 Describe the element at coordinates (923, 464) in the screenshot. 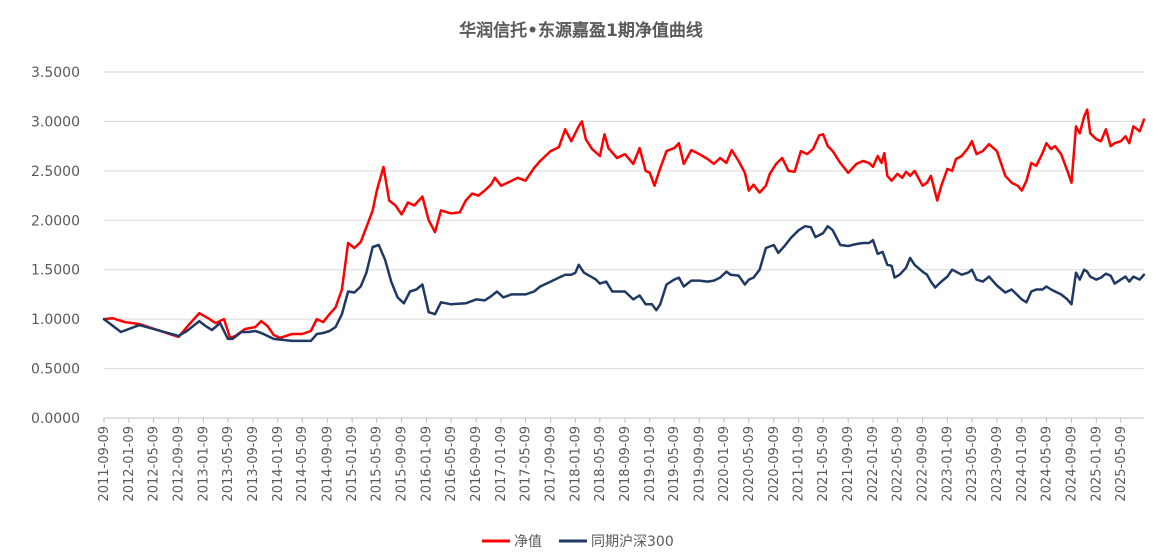

I see `x-tick-label: 2022-09-09` at that location.